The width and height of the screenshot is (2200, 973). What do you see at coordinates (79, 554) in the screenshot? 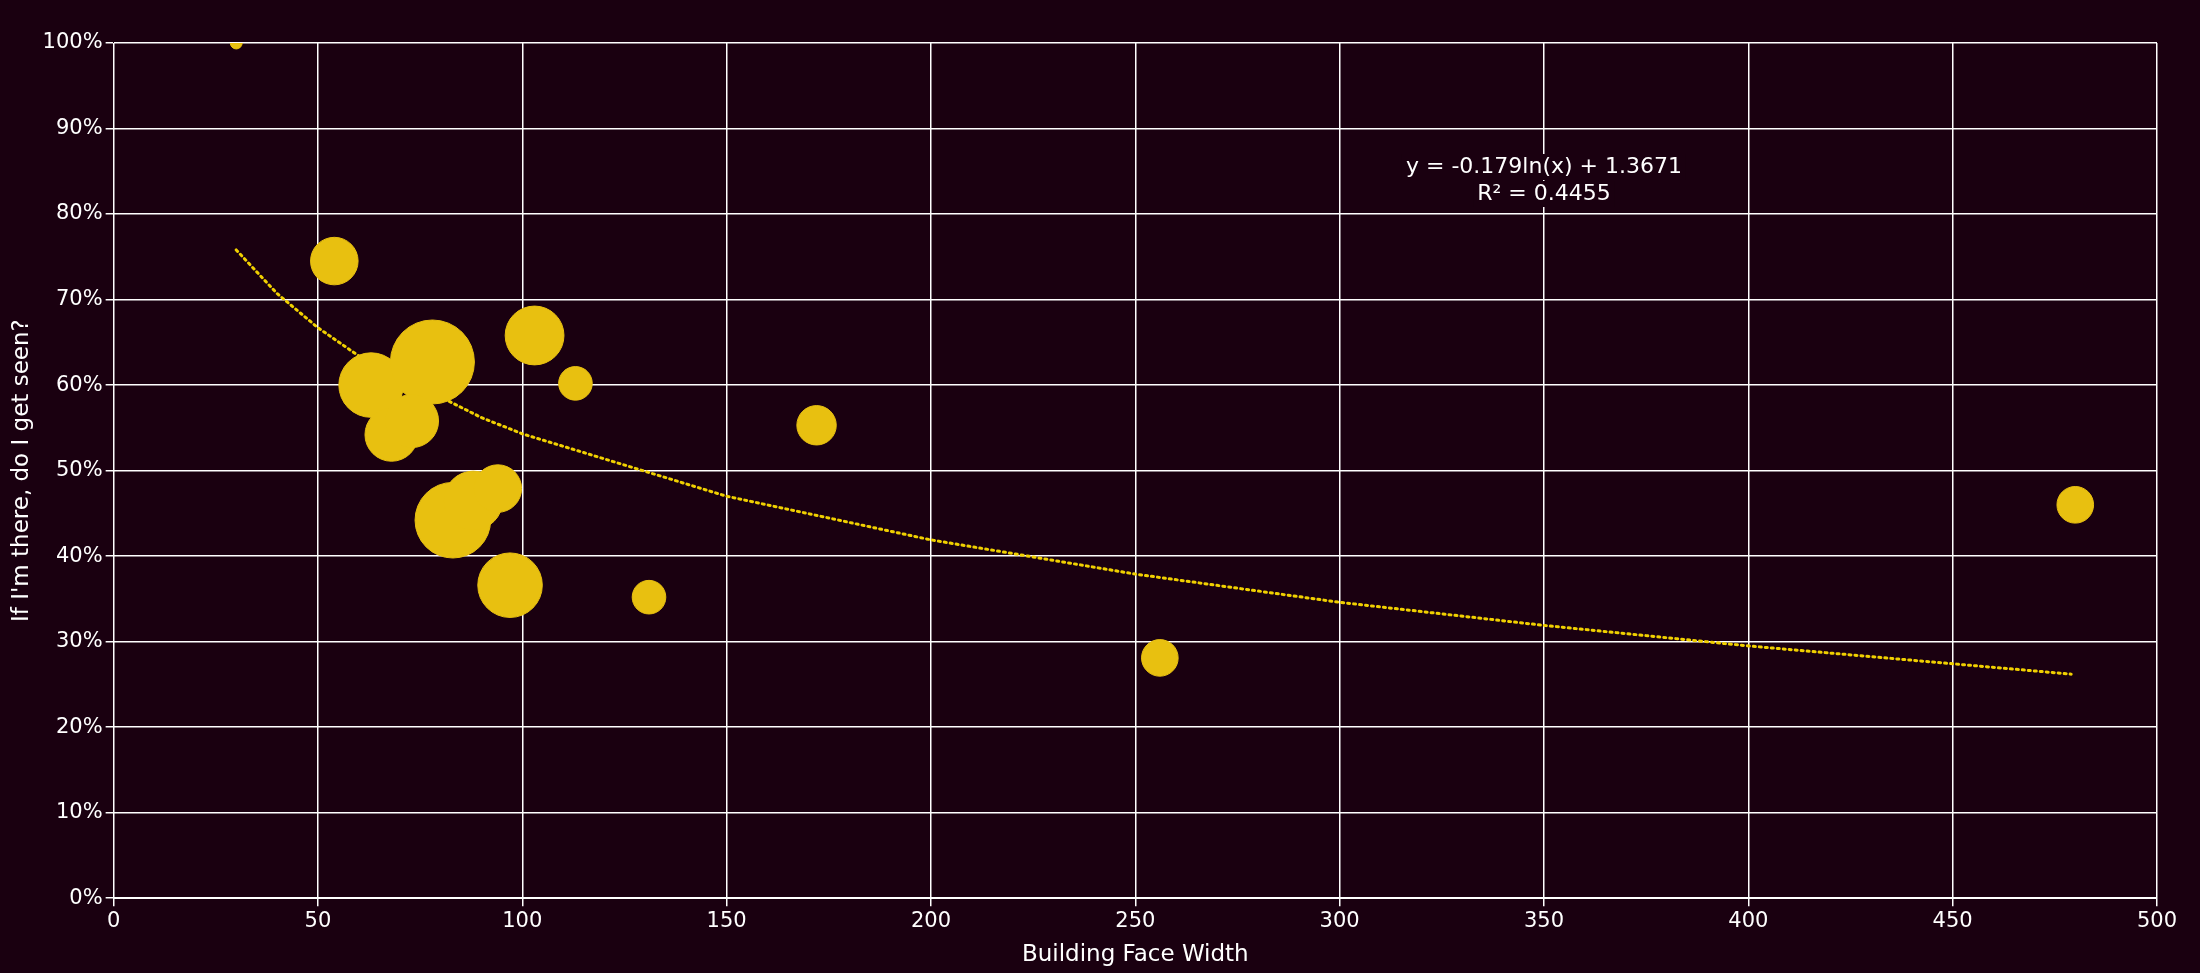
I see `y-tick-label: 40%` at bounding box center [79, 554].